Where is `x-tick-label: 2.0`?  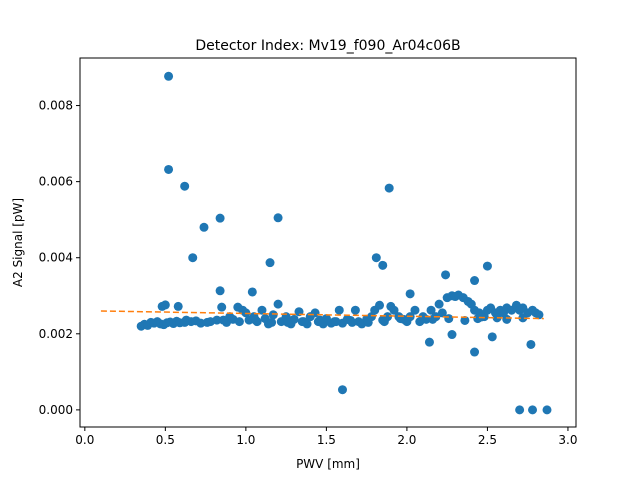
x-tick-label: 2.0 is located at coordinates (406, 440).